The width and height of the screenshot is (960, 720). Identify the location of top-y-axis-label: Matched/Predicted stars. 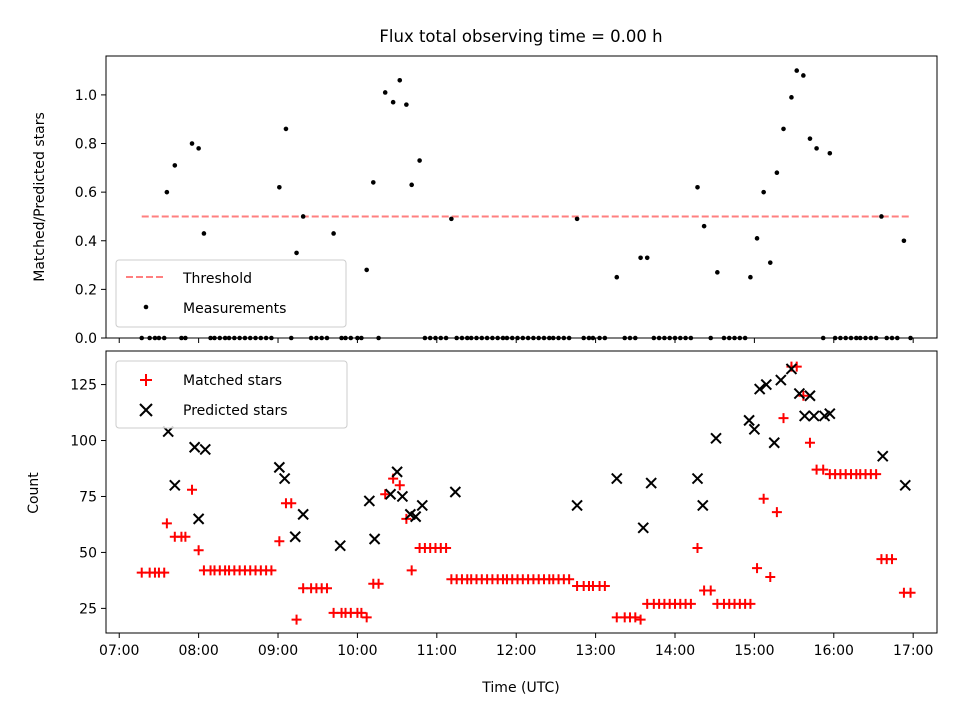
(40, 197).